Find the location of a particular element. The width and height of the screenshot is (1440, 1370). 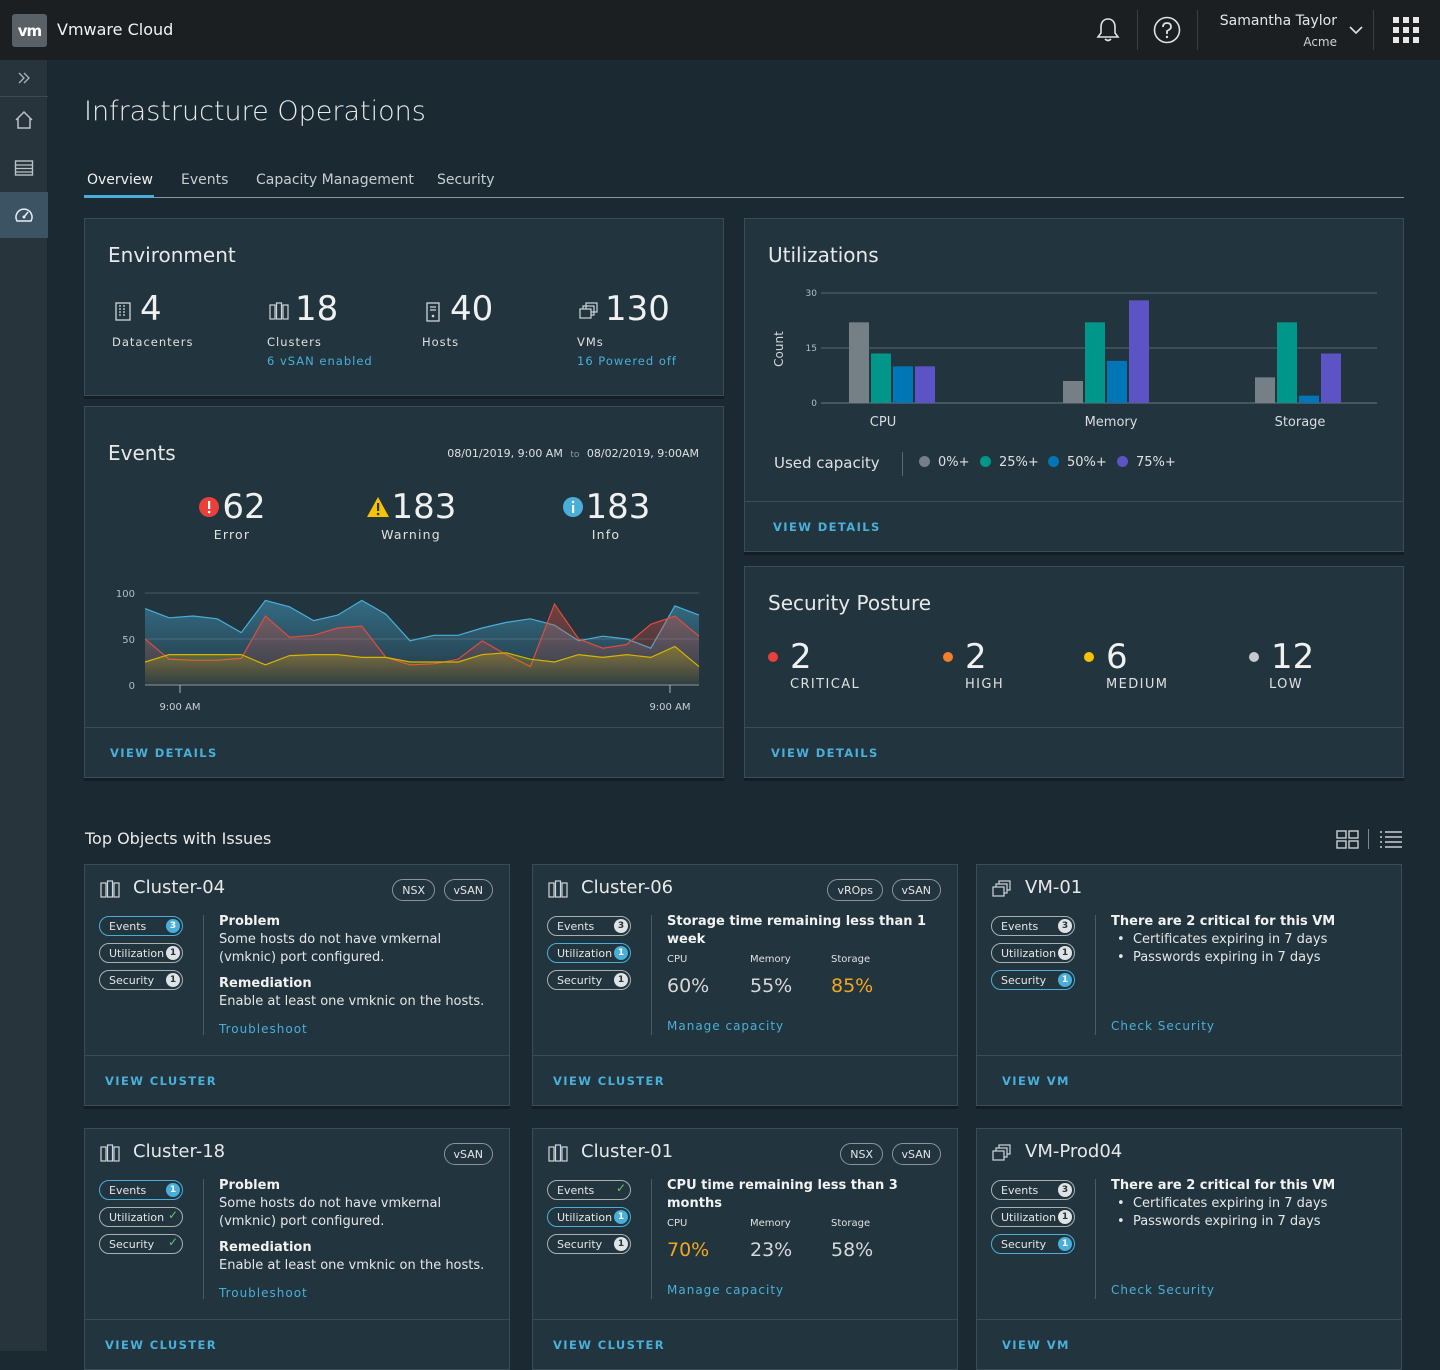

events-view-details-link: VIEW DETAILS is located at coordinates (164, 753).